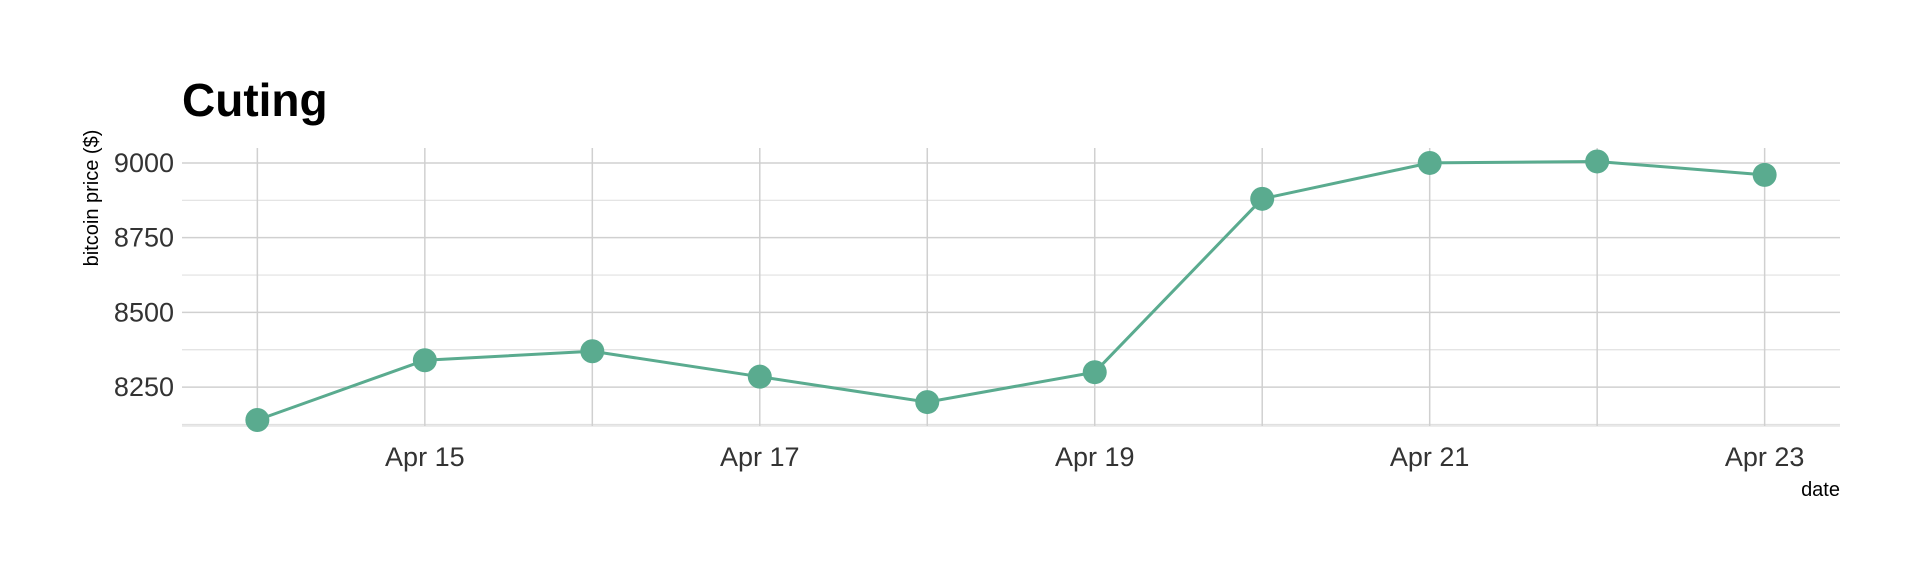 The width and height of the screenshot is (1920, 576). Describe the element at coordinates (144, 238) in the screenshot. I see `y-tick-label: 8750` at that location.